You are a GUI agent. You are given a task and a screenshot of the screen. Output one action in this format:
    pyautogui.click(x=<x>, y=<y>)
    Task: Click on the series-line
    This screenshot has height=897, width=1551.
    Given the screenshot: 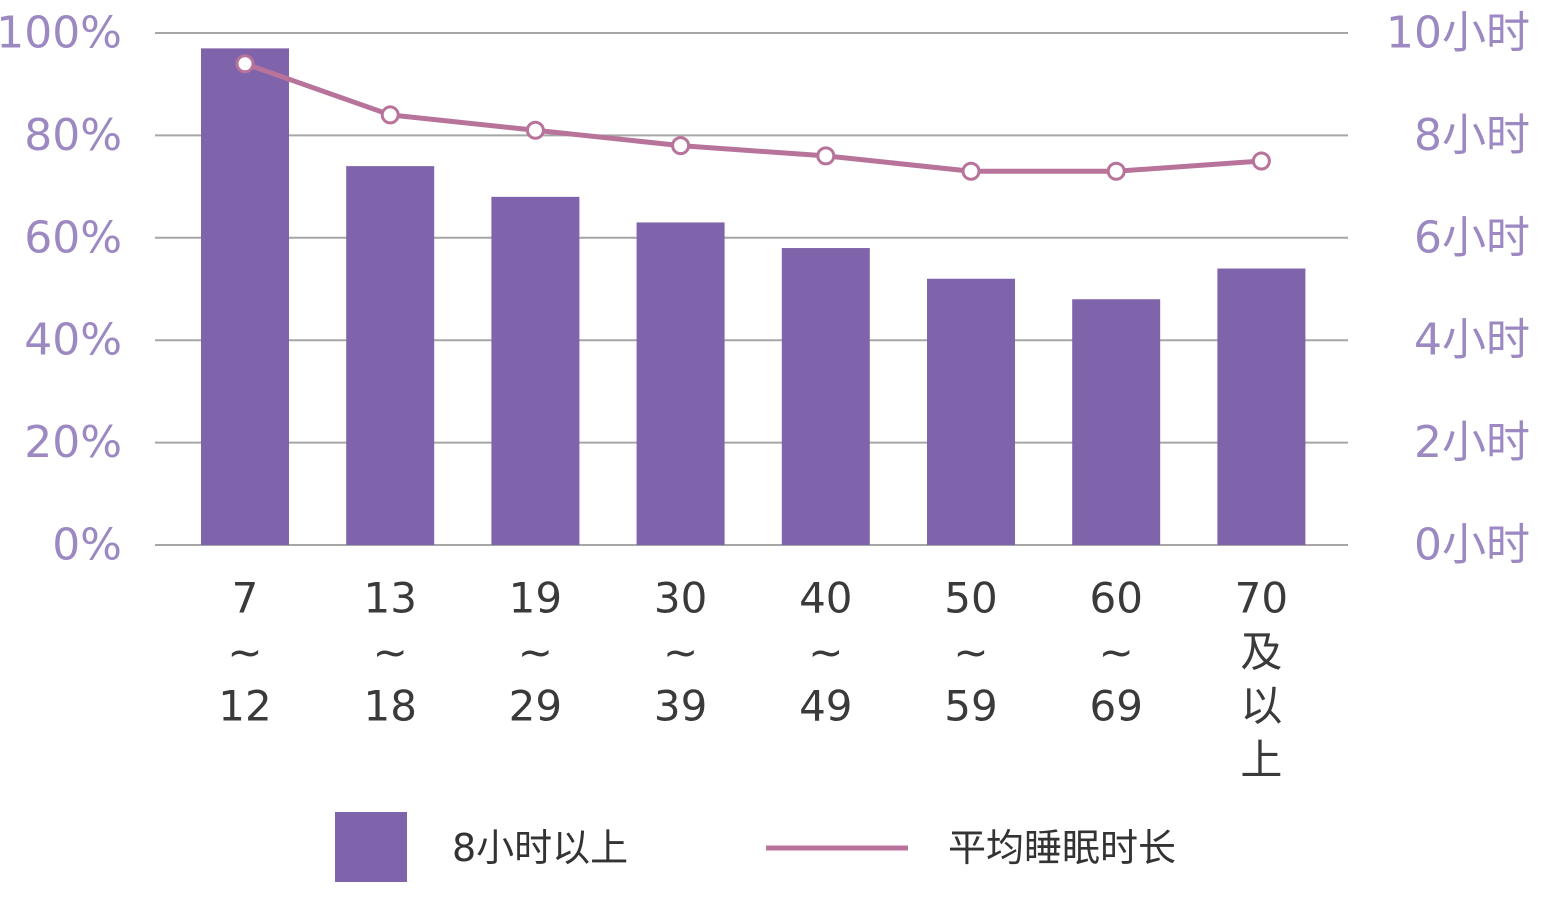 What is the action you would take?
    pyautogui.click(x=753, y=117)
    